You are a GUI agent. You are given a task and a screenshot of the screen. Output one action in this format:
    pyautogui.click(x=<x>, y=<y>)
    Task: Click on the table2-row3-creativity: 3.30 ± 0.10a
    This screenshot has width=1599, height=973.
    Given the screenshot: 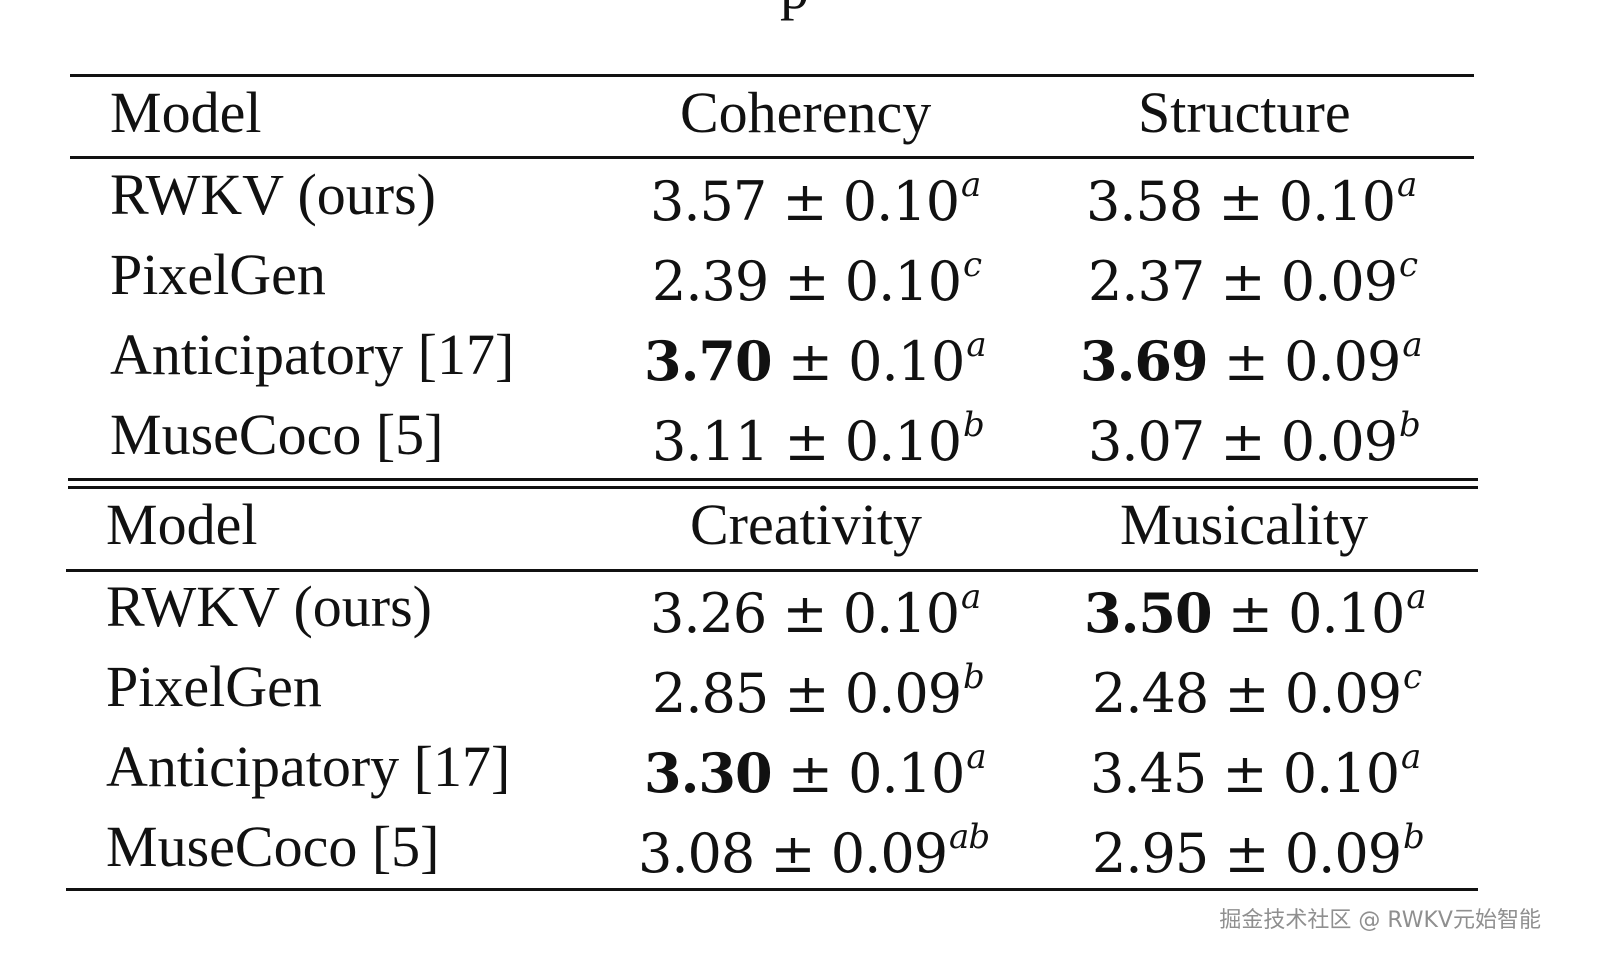 What is the action you would take?
    pyautogui.click(x=815, y=771)
    